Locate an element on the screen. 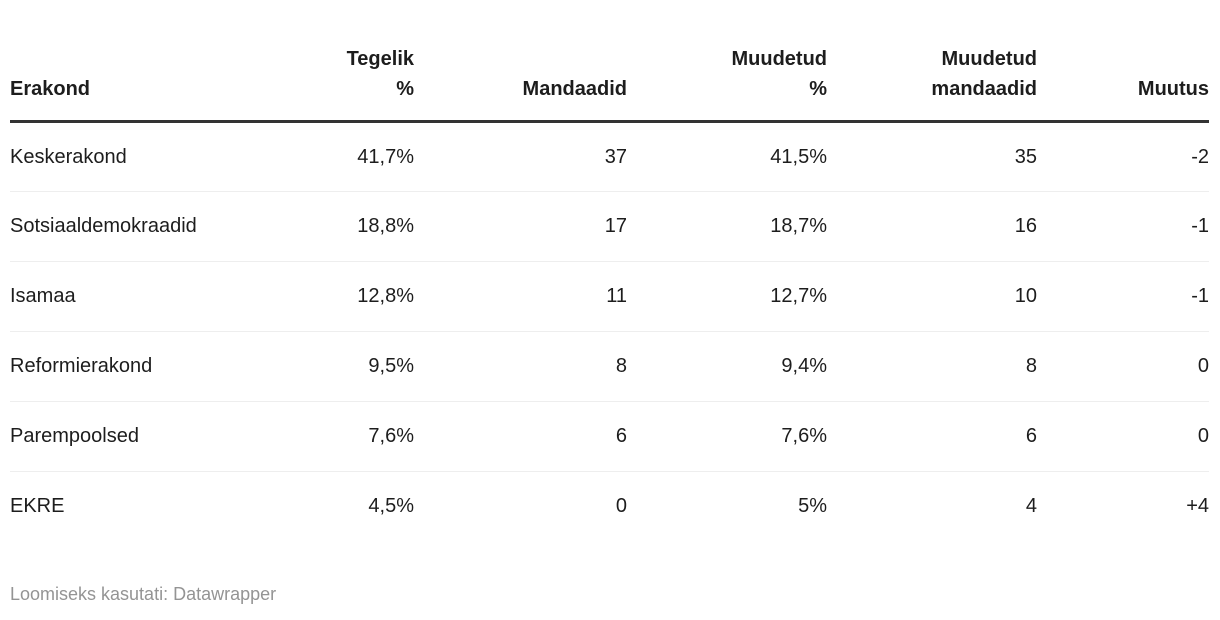  cell-changed-percent: 7,6% is located at coordinates (804, 436).